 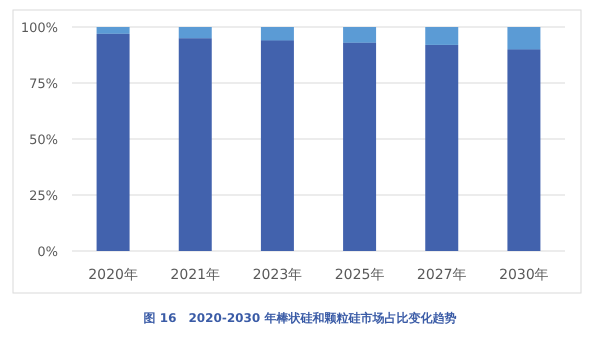 I want to click on y-tick-label: 0%, so click(x=47, y=252).